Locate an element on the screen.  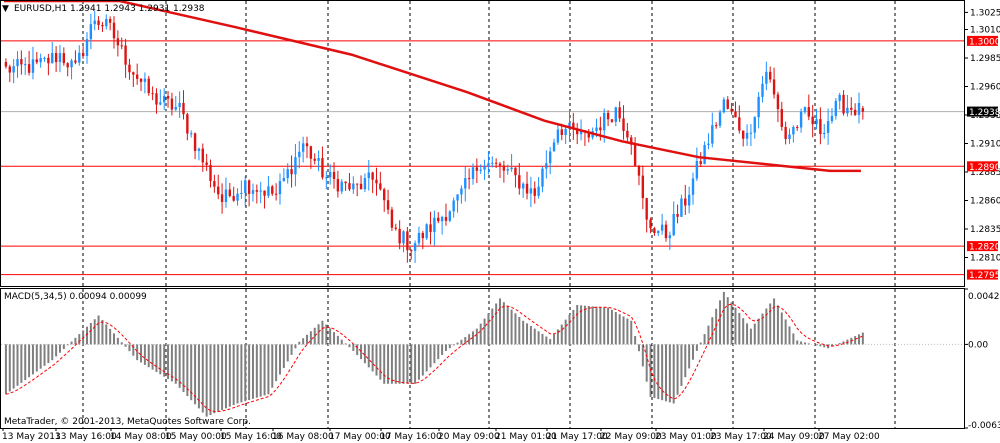
time-tick-label: 14 May 08:00 is located at coordinates (141, 437).